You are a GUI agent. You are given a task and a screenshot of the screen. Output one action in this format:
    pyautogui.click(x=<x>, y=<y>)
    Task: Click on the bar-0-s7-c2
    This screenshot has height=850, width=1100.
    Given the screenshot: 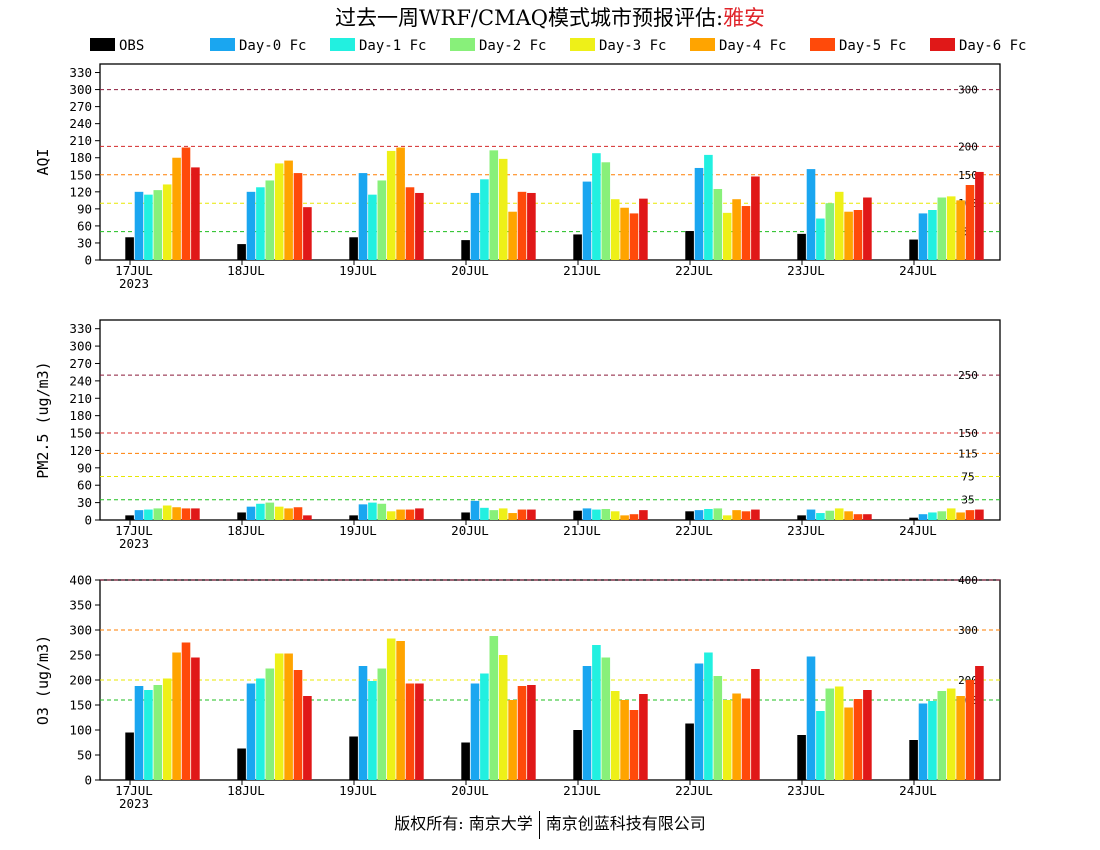 What is the action you would take?
    pyautogui.click(x=419, y=226)
    